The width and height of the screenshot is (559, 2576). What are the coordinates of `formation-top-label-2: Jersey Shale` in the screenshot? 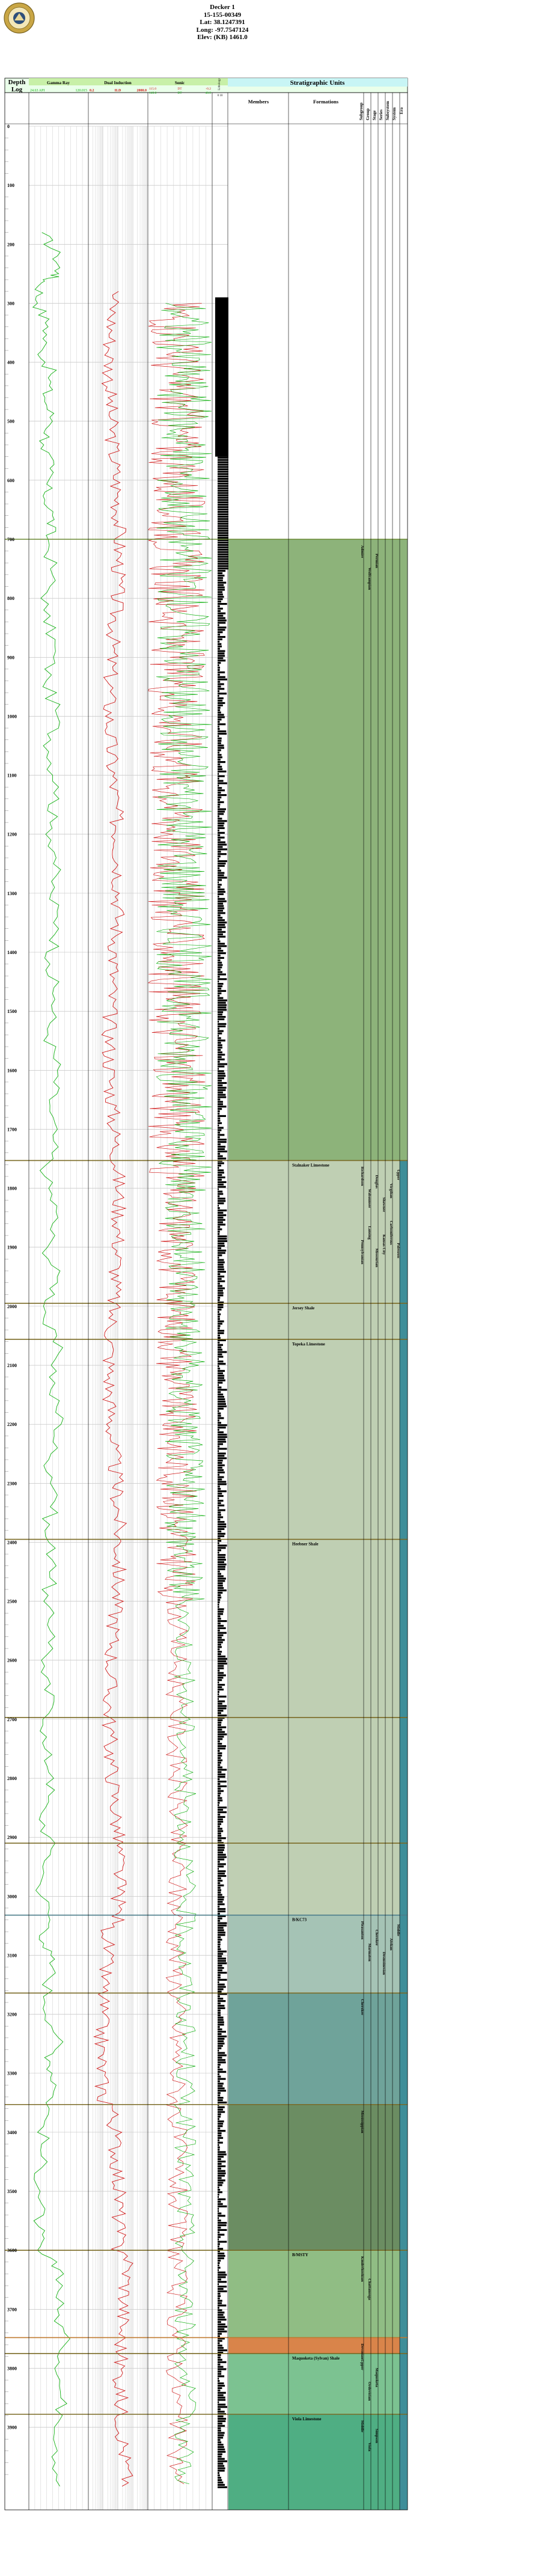 It's located at (303, 1308).